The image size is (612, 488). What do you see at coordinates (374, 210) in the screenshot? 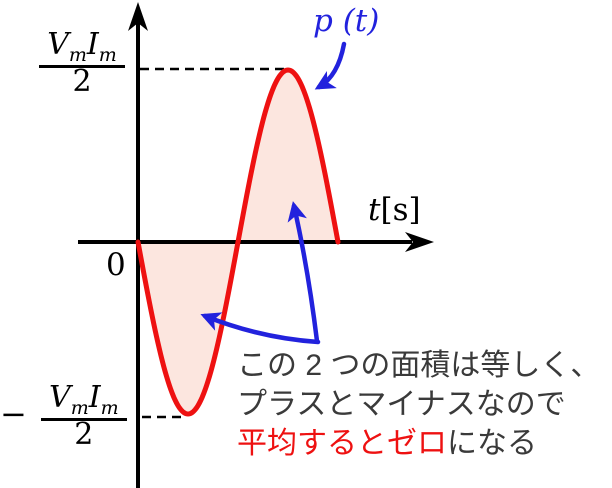
I see `t-symbol: t` at bounding box center [374, 210].